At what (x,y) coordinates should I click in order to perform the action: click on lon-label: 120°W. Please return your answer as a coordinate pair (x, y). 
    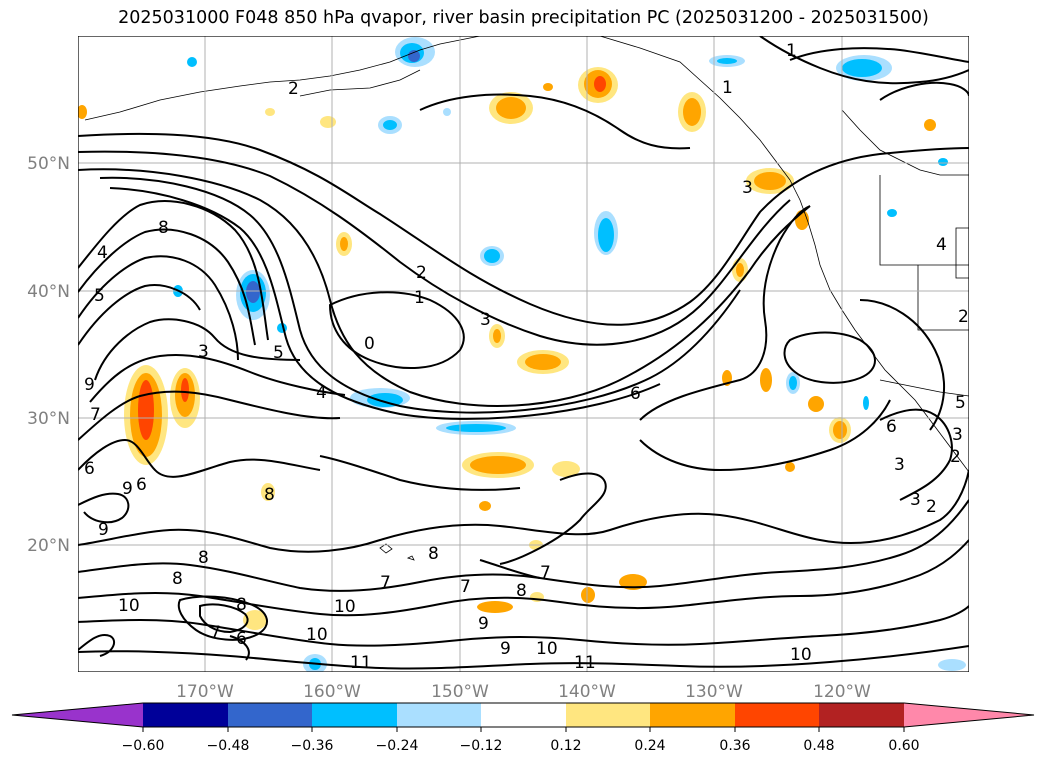
    Looking at the image, I should click on (842, 692).